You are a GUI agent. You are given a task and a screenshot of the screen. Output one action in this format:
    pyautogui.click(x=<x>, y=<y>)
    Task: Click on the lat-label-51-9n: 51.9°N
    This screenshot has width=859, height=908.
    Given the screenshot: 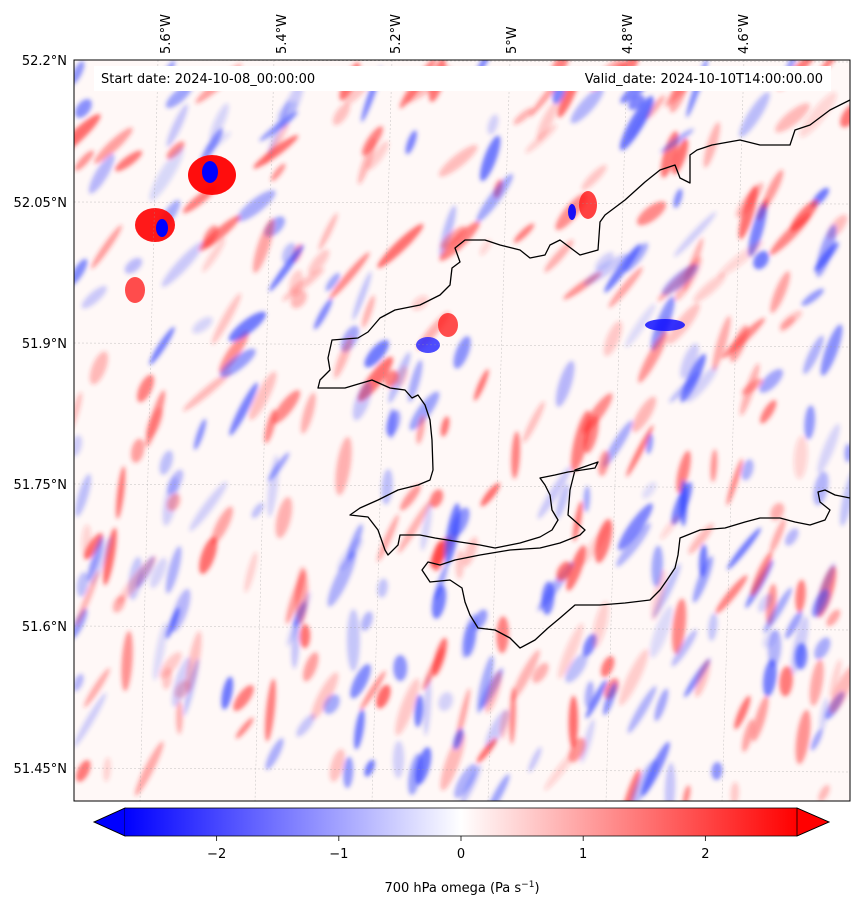 What is the action you would take?
    pyautogui.click(x=44, y=344)
    